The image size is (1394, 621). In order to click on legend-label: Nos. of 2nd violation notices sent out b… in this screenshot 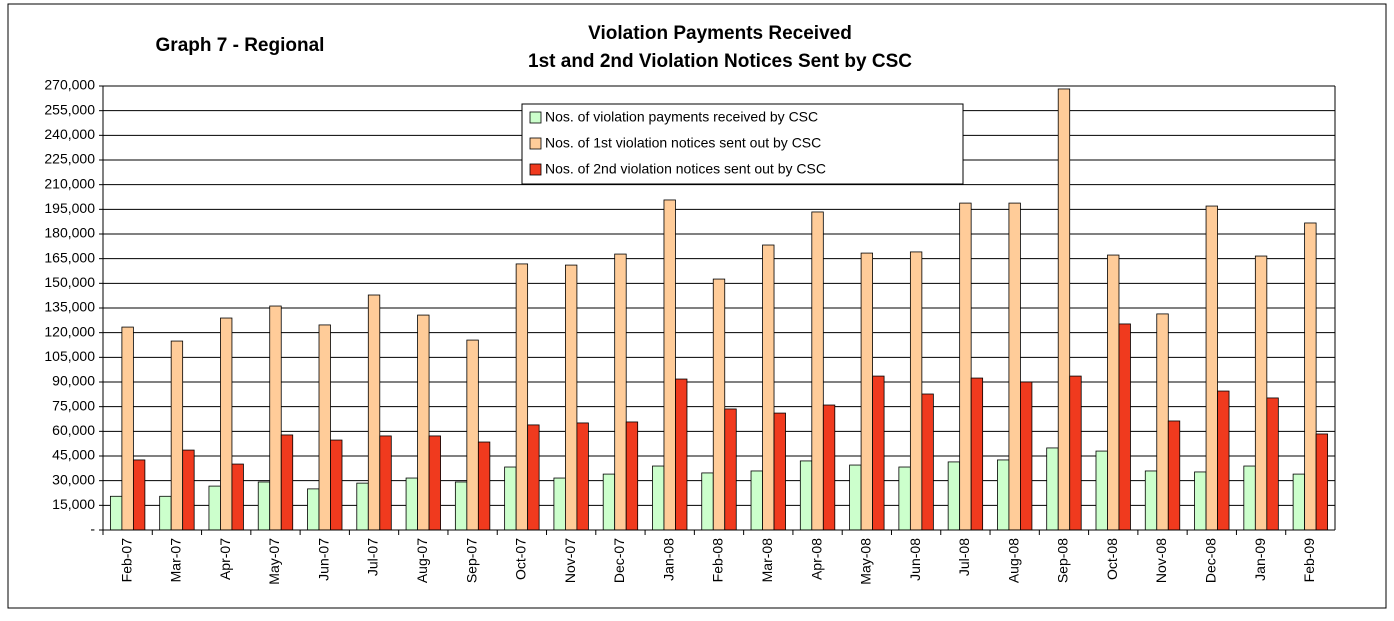, I will do `click(685, 169)`.